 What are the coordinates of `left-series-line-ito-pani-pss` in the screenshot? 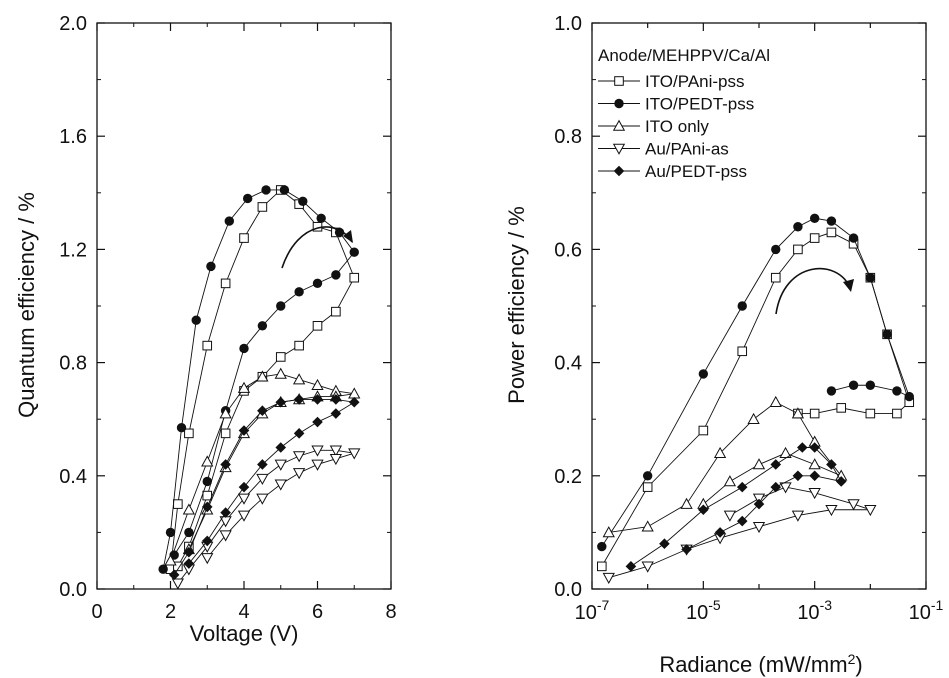 It's located at (262, 379).